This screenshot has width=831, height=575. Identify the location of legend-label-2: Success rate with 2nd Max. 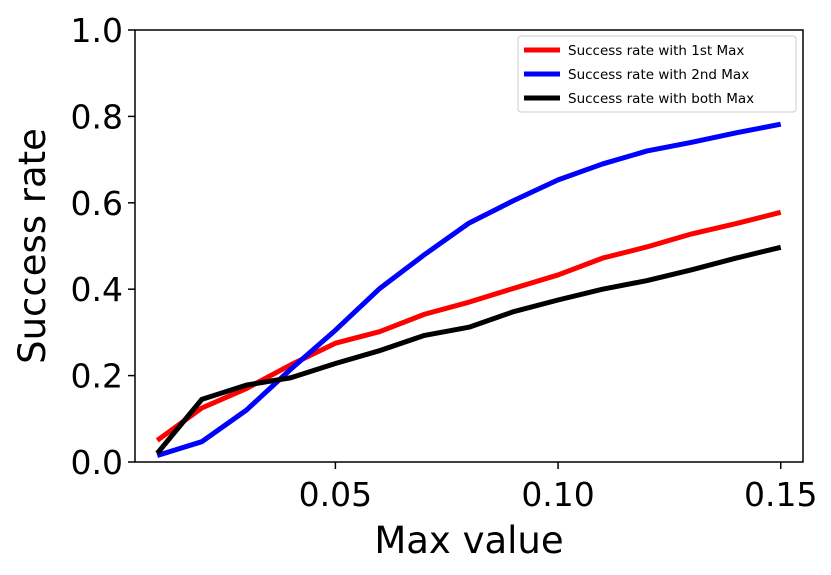
(658, 75).